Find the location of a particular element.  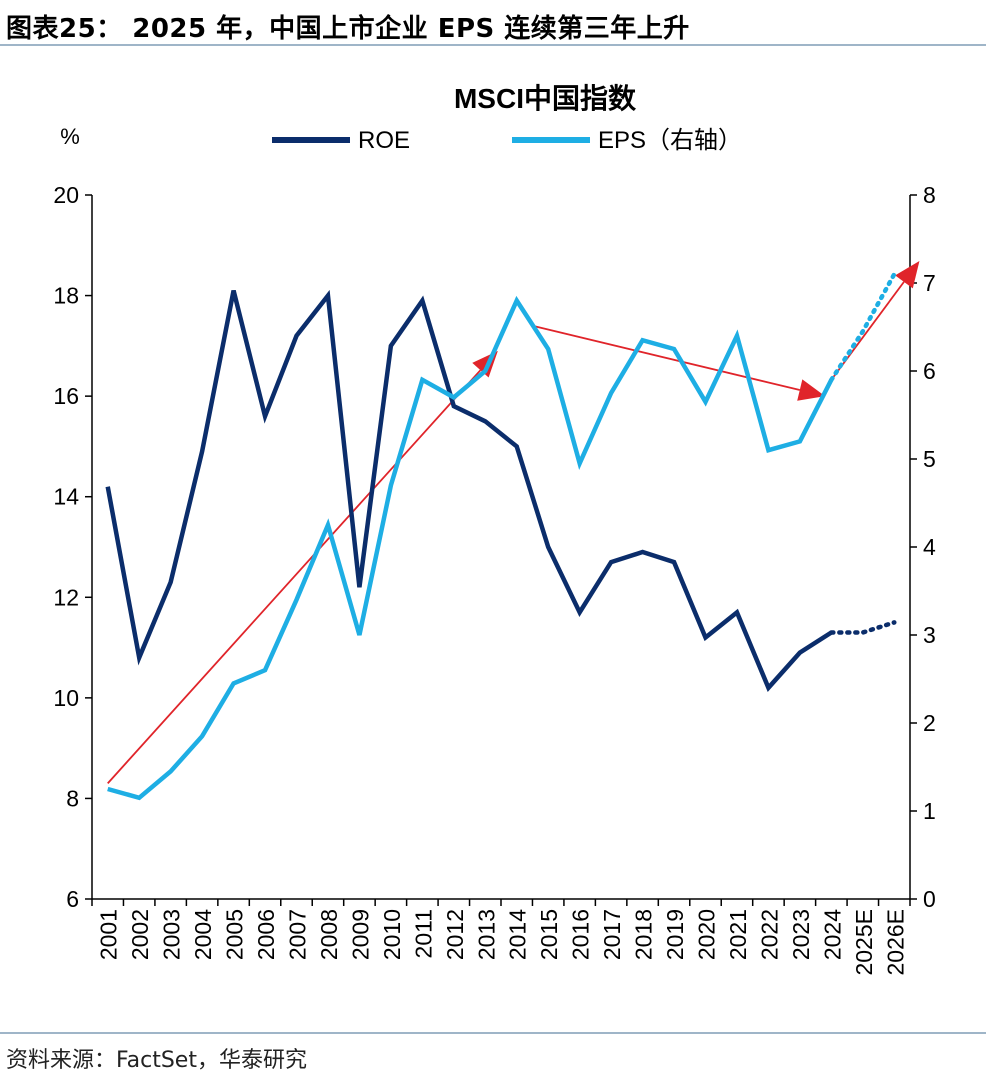

title-rule is located at coordinates (493, 45).